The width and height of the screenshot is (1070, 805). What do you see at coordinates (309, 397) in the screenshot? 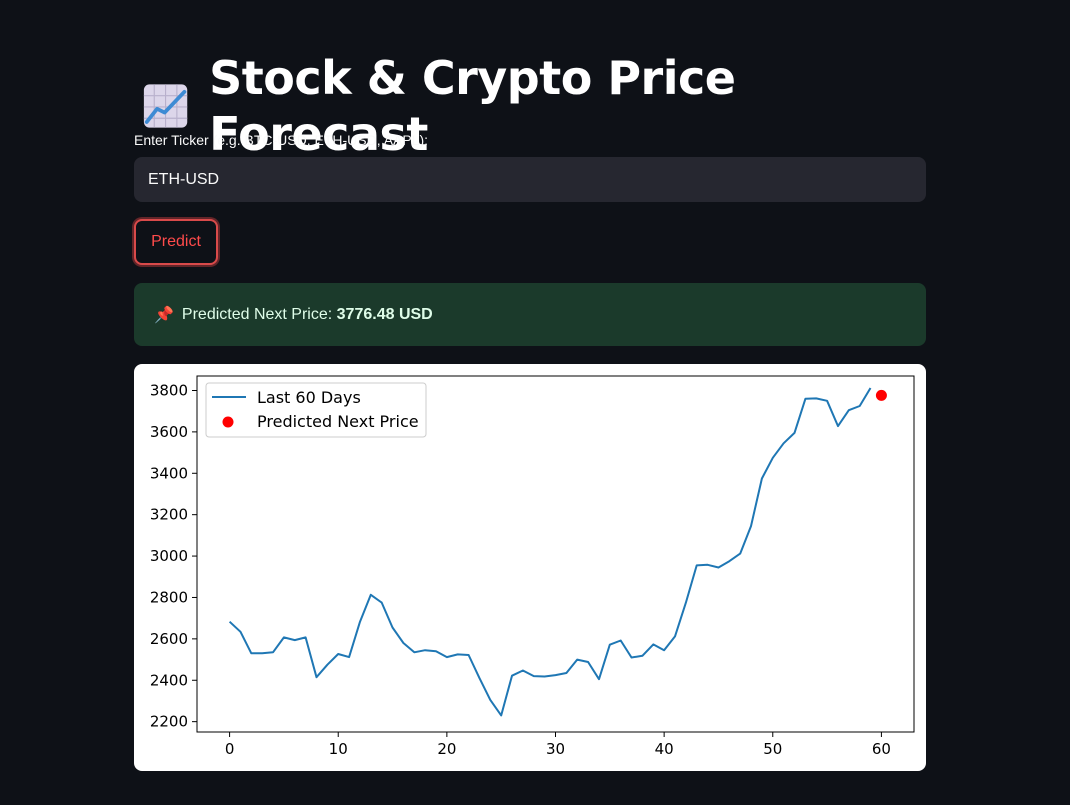
I see `legend-label-last-60-days: Last 60 Days` at bounding box center [309, 397].